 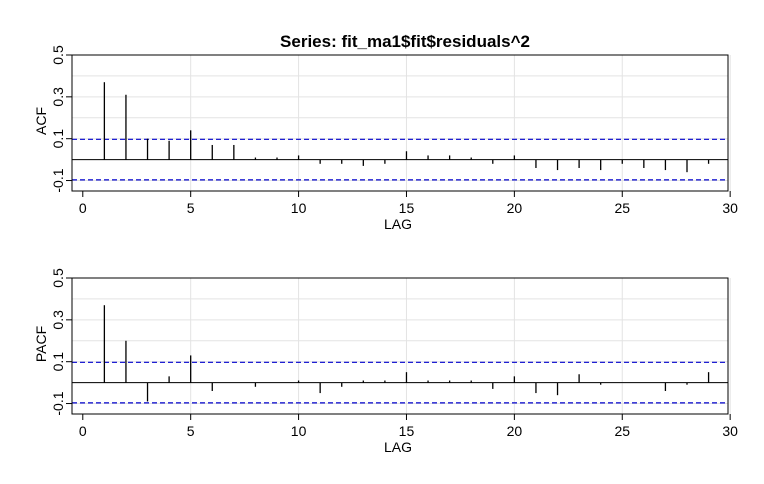 I want to click on acf-x-tick-label: 20, so click(x=515, y=208).